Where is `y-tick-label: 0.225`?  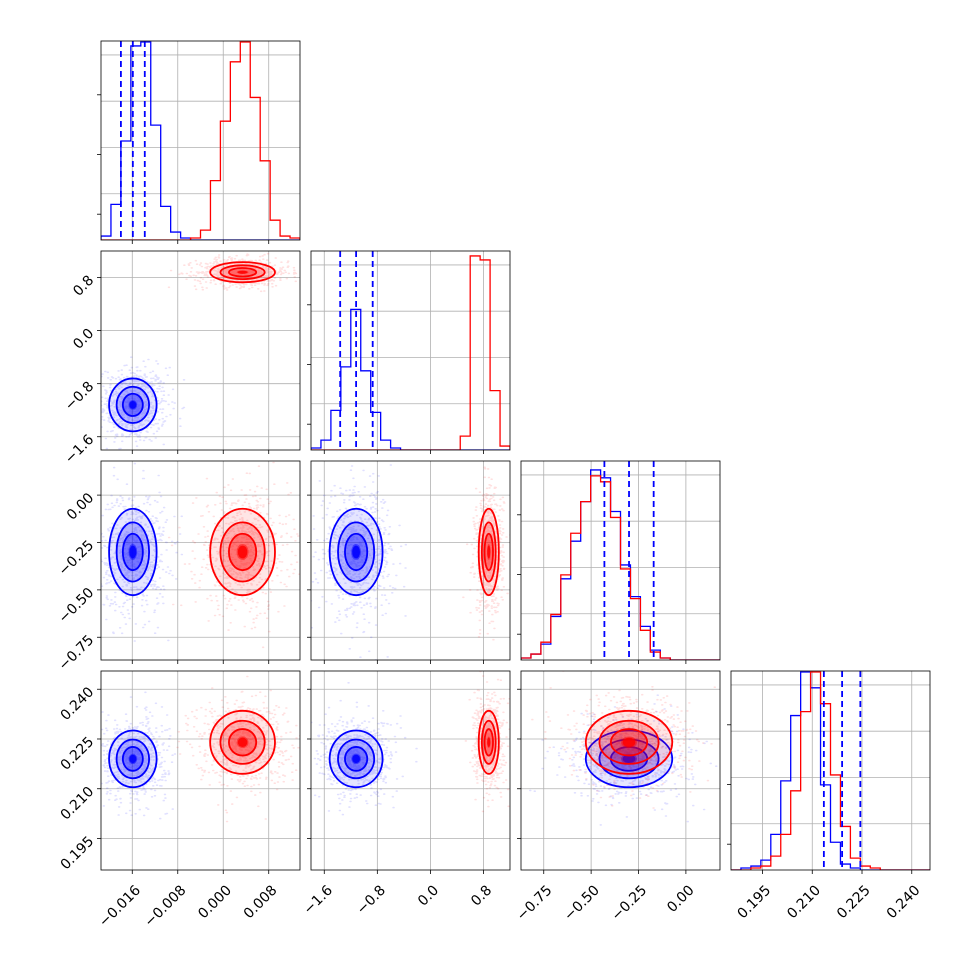 y-tick-label: 0.225 is located at coordinates (78, 754).